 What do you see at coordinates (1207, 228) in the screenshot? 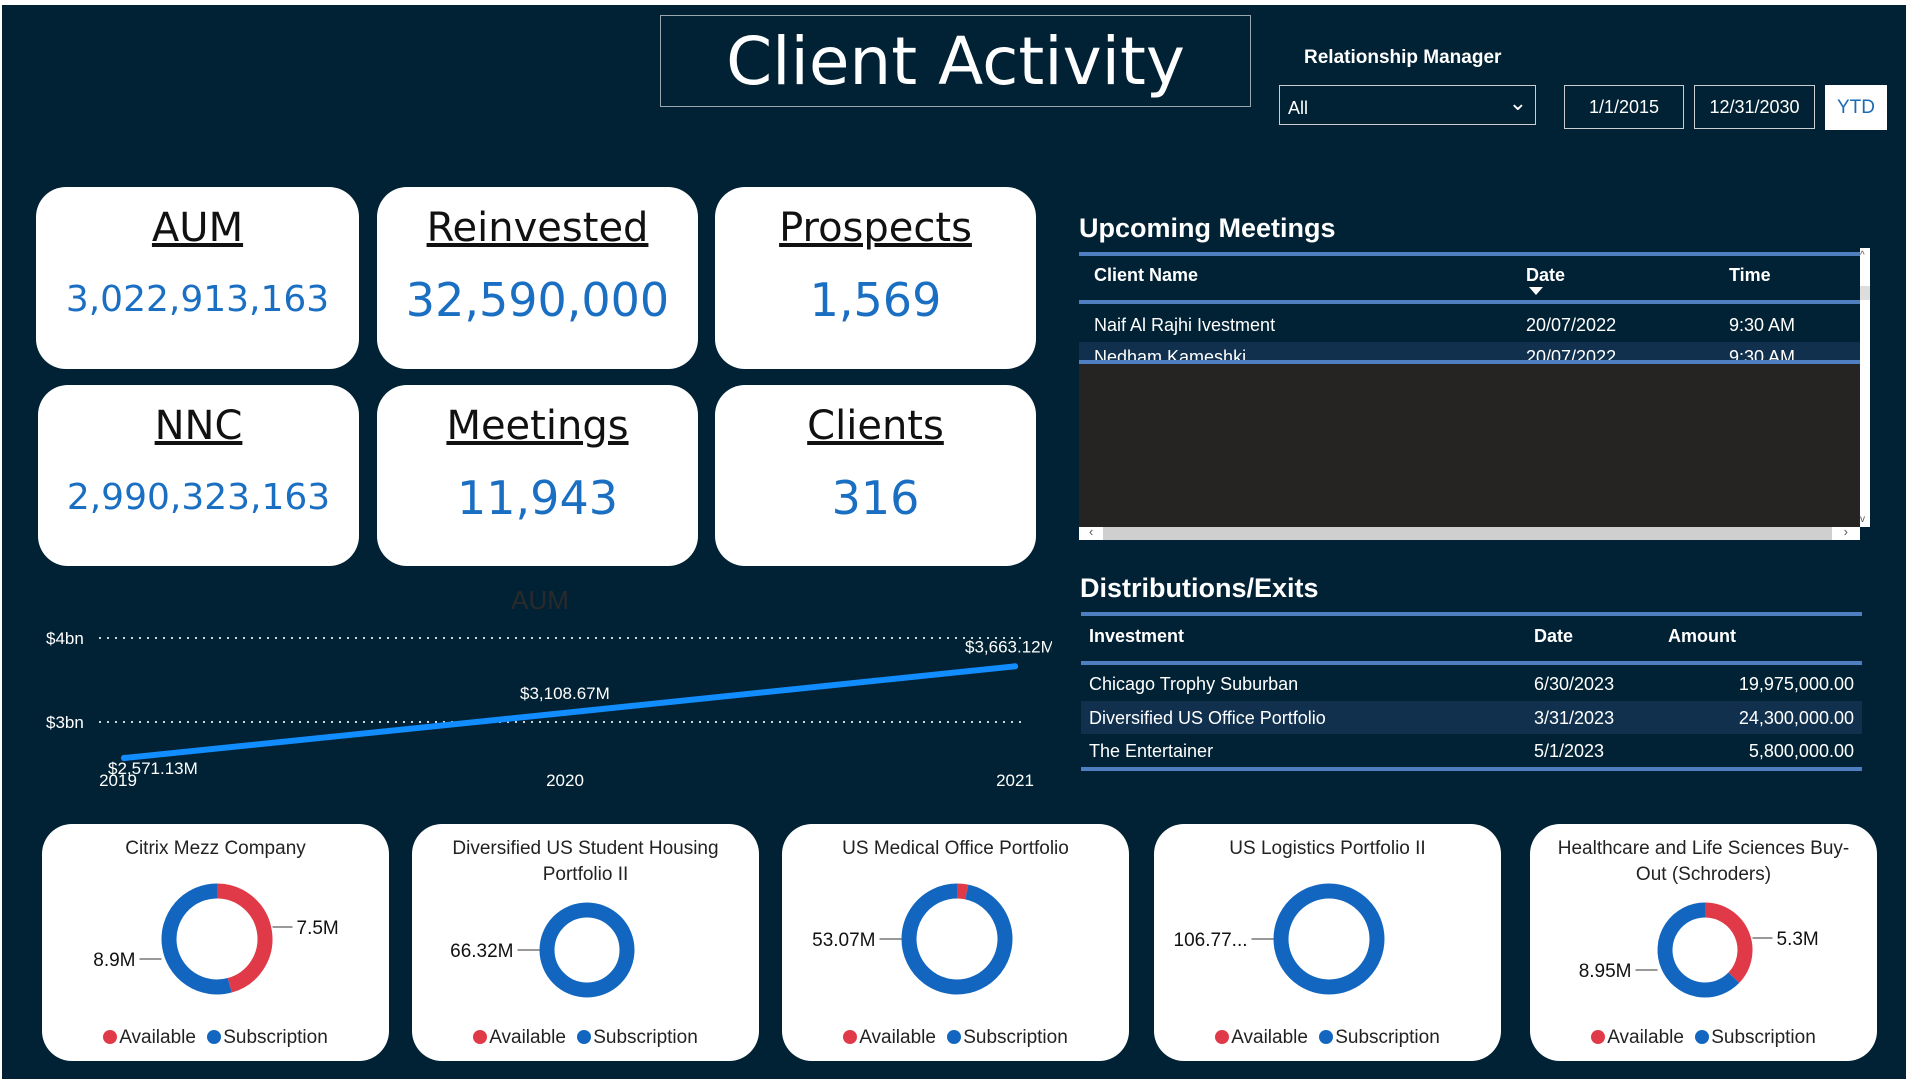
I see `upcoming-meetings-title: Upcoming Meetings` at bounding box center [1207, 228].